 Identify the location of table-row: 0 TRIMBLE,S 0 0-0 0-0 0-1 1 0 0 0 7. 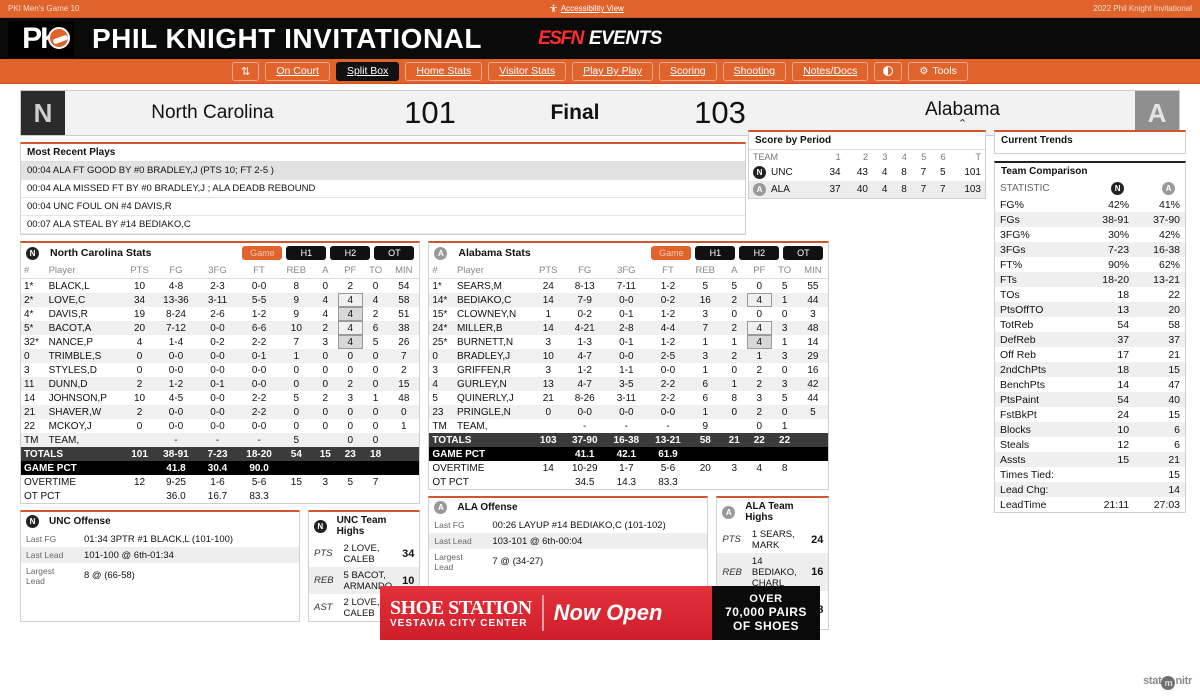
(220, 356).